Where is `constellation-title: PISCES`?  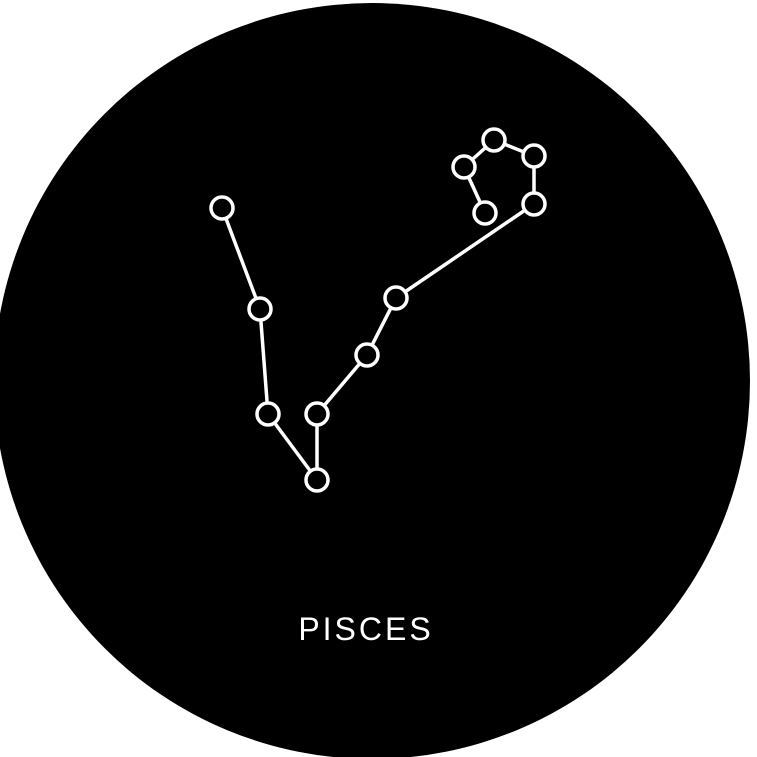
constellation-title: PISCES is located at coordinates (366, 629).